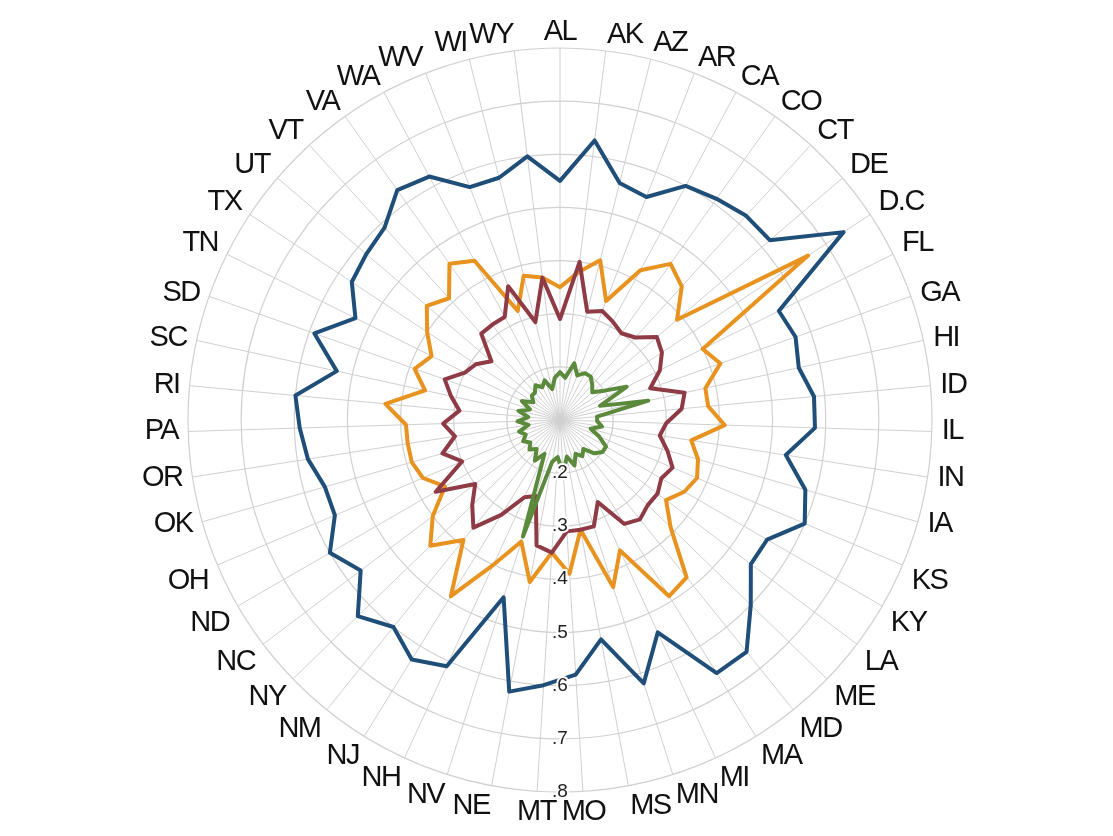 This screenshot has height=836, width=1113. What do you see at coordinates (560, 525) in the screenshot?
I see `y-tick-label: .3` at bounding box center [560, 525].